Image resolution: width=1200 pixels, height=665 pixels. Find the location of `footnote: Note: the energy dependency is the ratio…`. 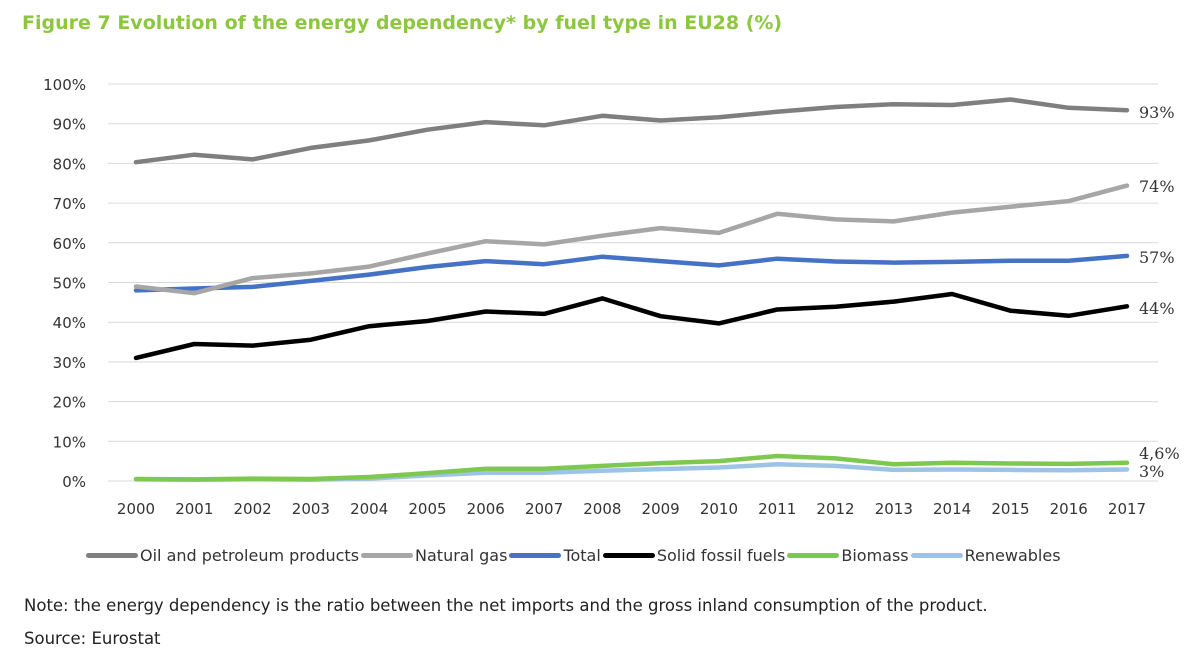

footnote: Note: the energy dependency is the ratio… is located at coordinates (506, 605).